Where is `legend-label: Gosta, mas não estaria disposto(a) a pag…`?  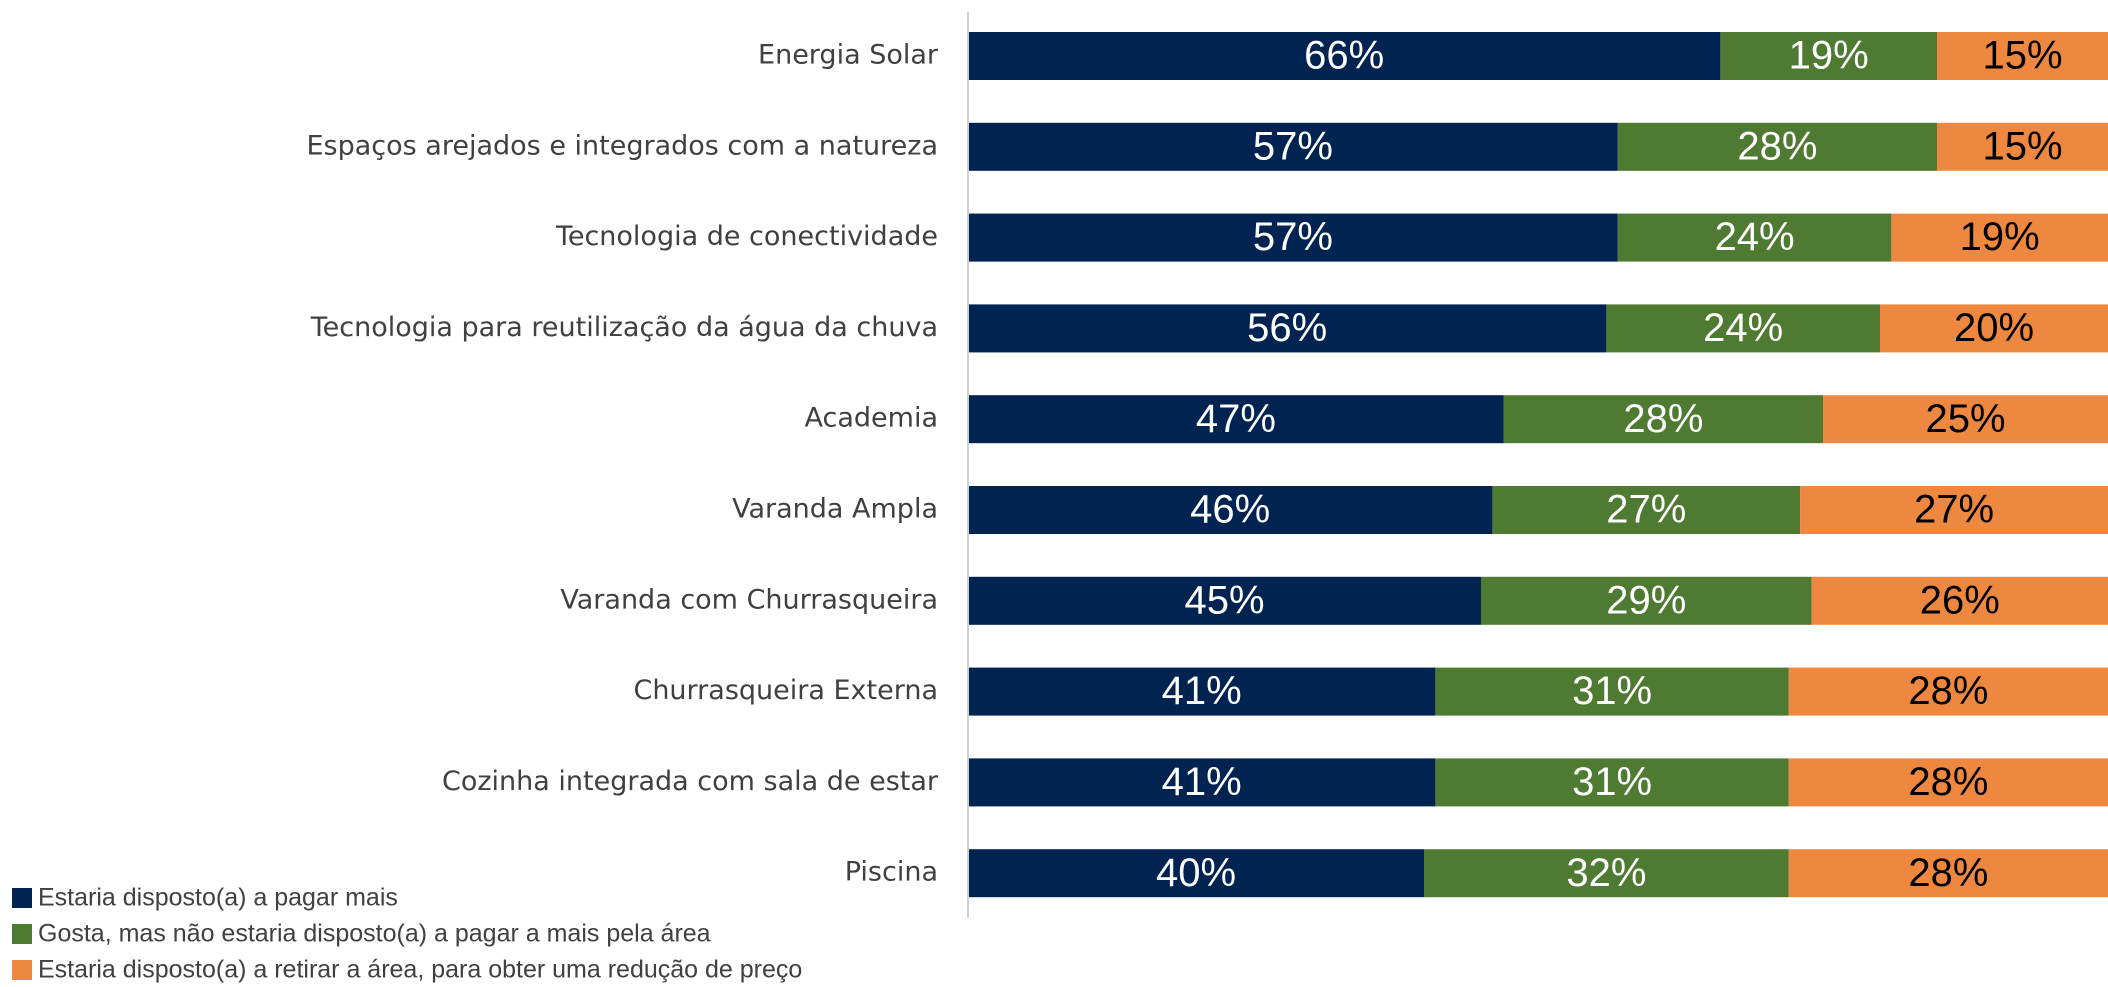
legend-label: Gosta, mas não estaria disposto(a) a pag… is located at coordinates (374, 934).